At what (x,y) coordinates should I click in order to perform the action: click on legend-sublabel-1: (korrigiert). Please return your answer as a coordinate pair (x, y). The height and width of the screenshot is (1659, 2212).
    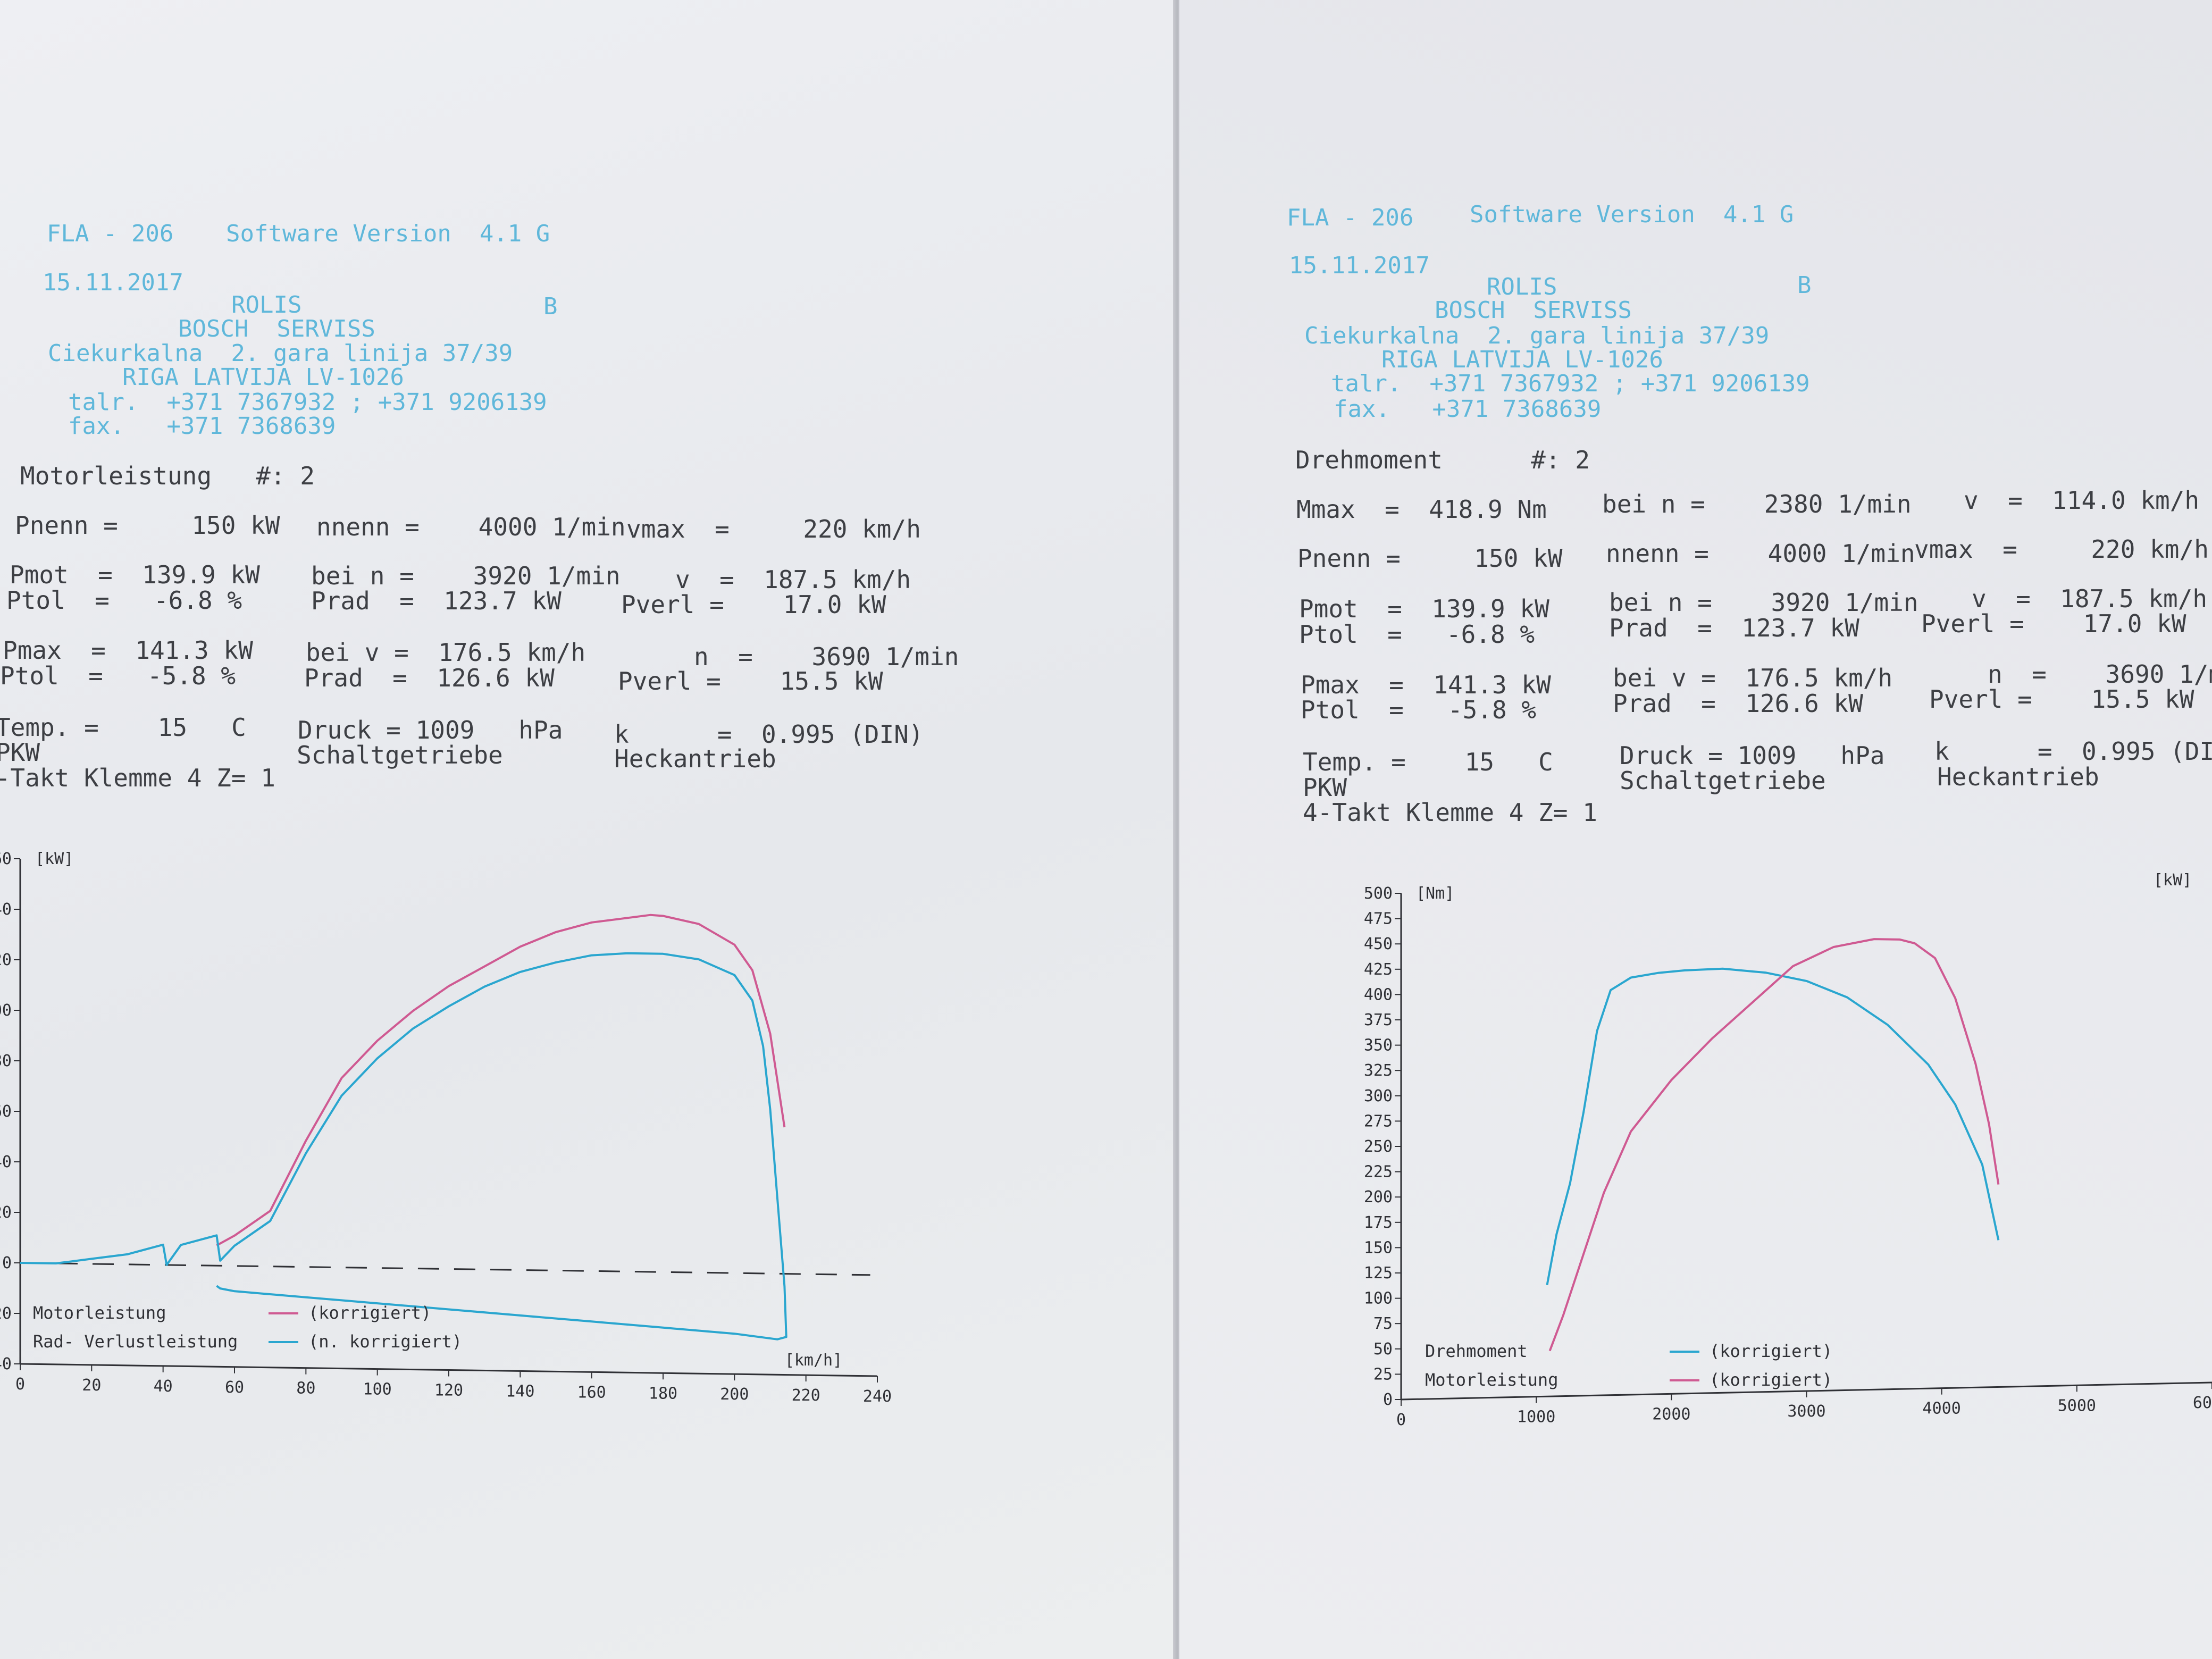
    Looking at the image, I should click on (369, 1313).